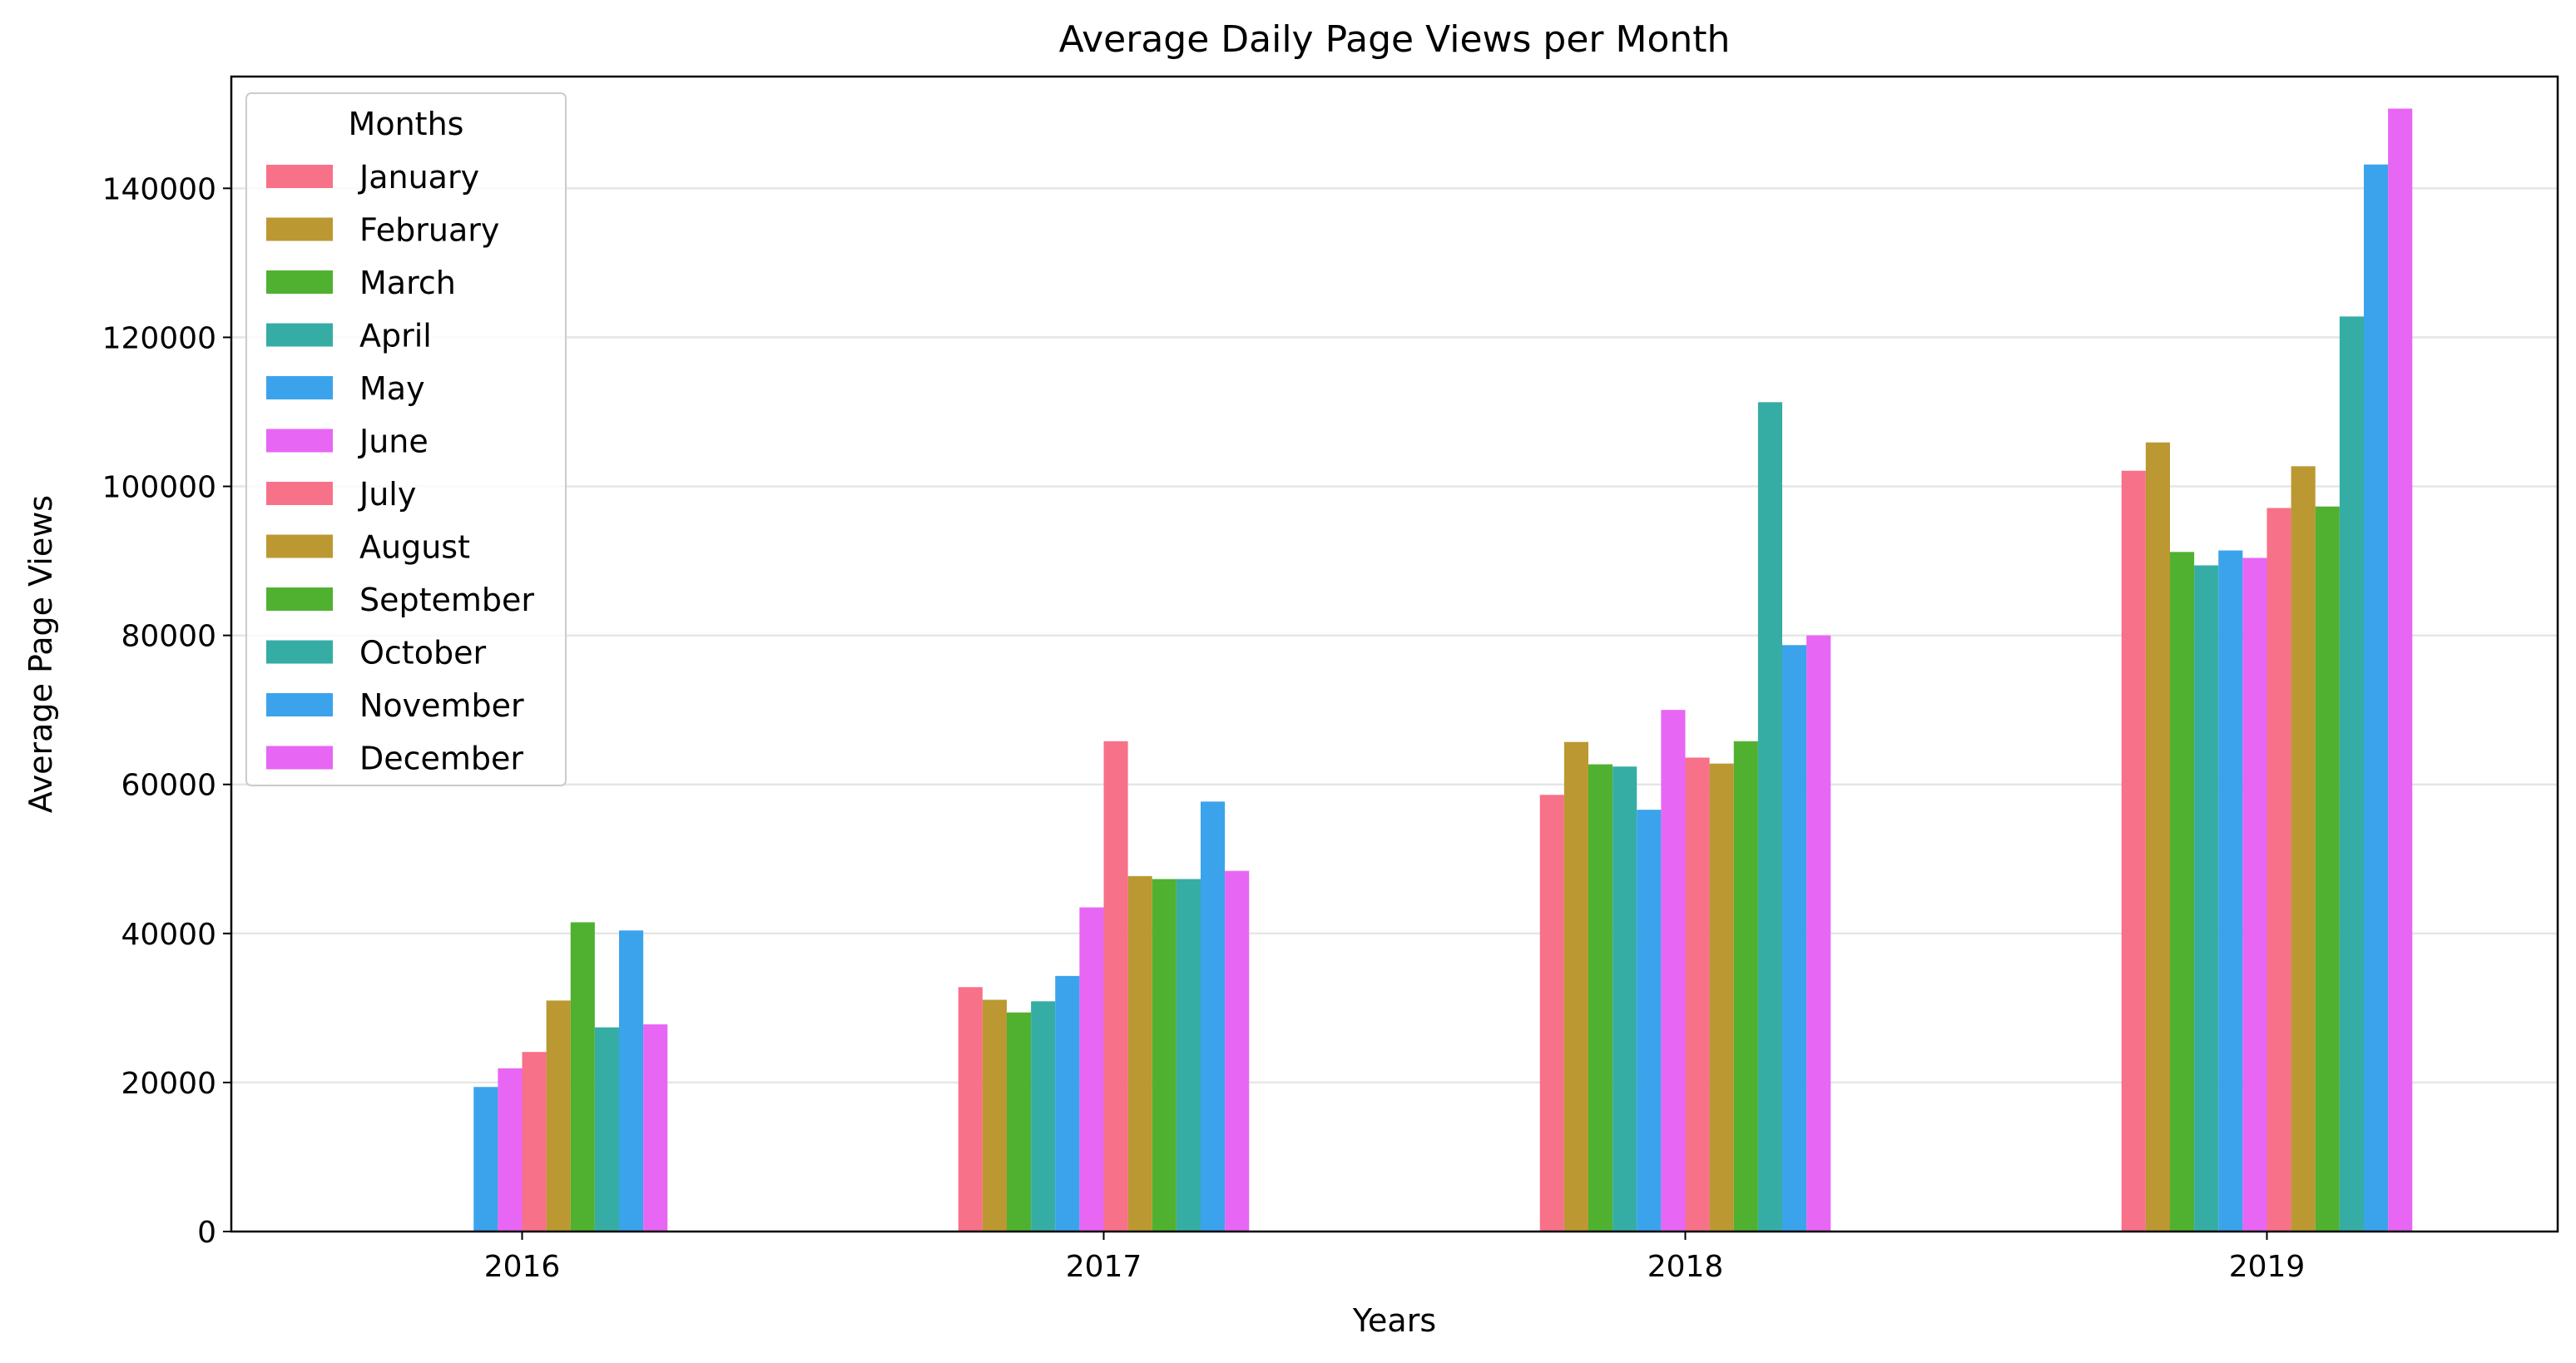 This screenshot has height=1363, width=2576. I want to click on bar-april-2019, so click(2207, 899).